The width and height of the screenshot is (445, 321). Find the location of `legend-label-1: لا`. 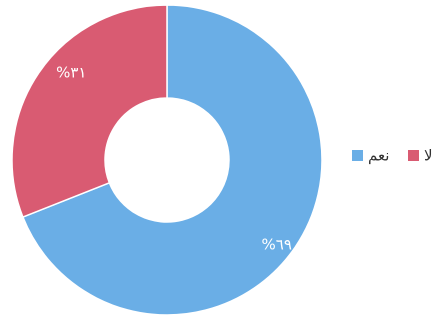

legend-label-1: لا is located at coordinates (428, 156).